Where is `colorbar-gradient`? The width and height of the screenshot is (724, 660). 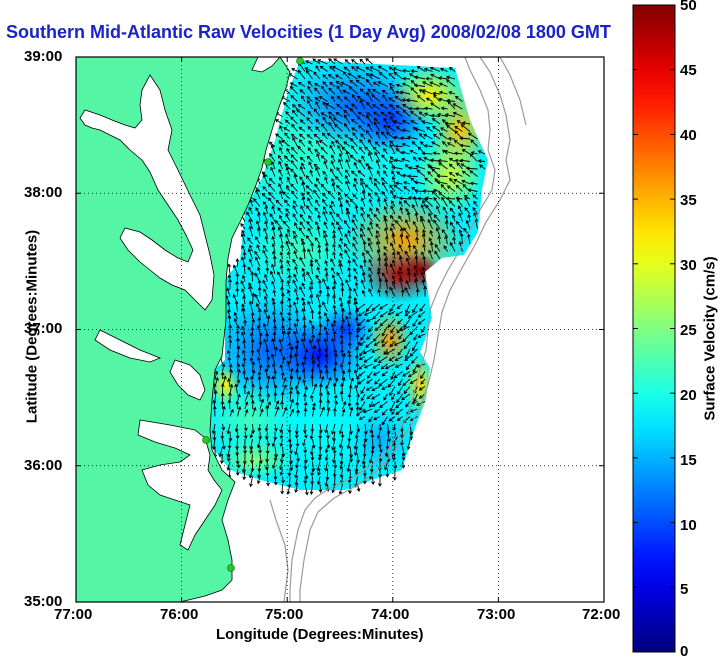
colorbar-gradient is located at coordinates (654, 328).